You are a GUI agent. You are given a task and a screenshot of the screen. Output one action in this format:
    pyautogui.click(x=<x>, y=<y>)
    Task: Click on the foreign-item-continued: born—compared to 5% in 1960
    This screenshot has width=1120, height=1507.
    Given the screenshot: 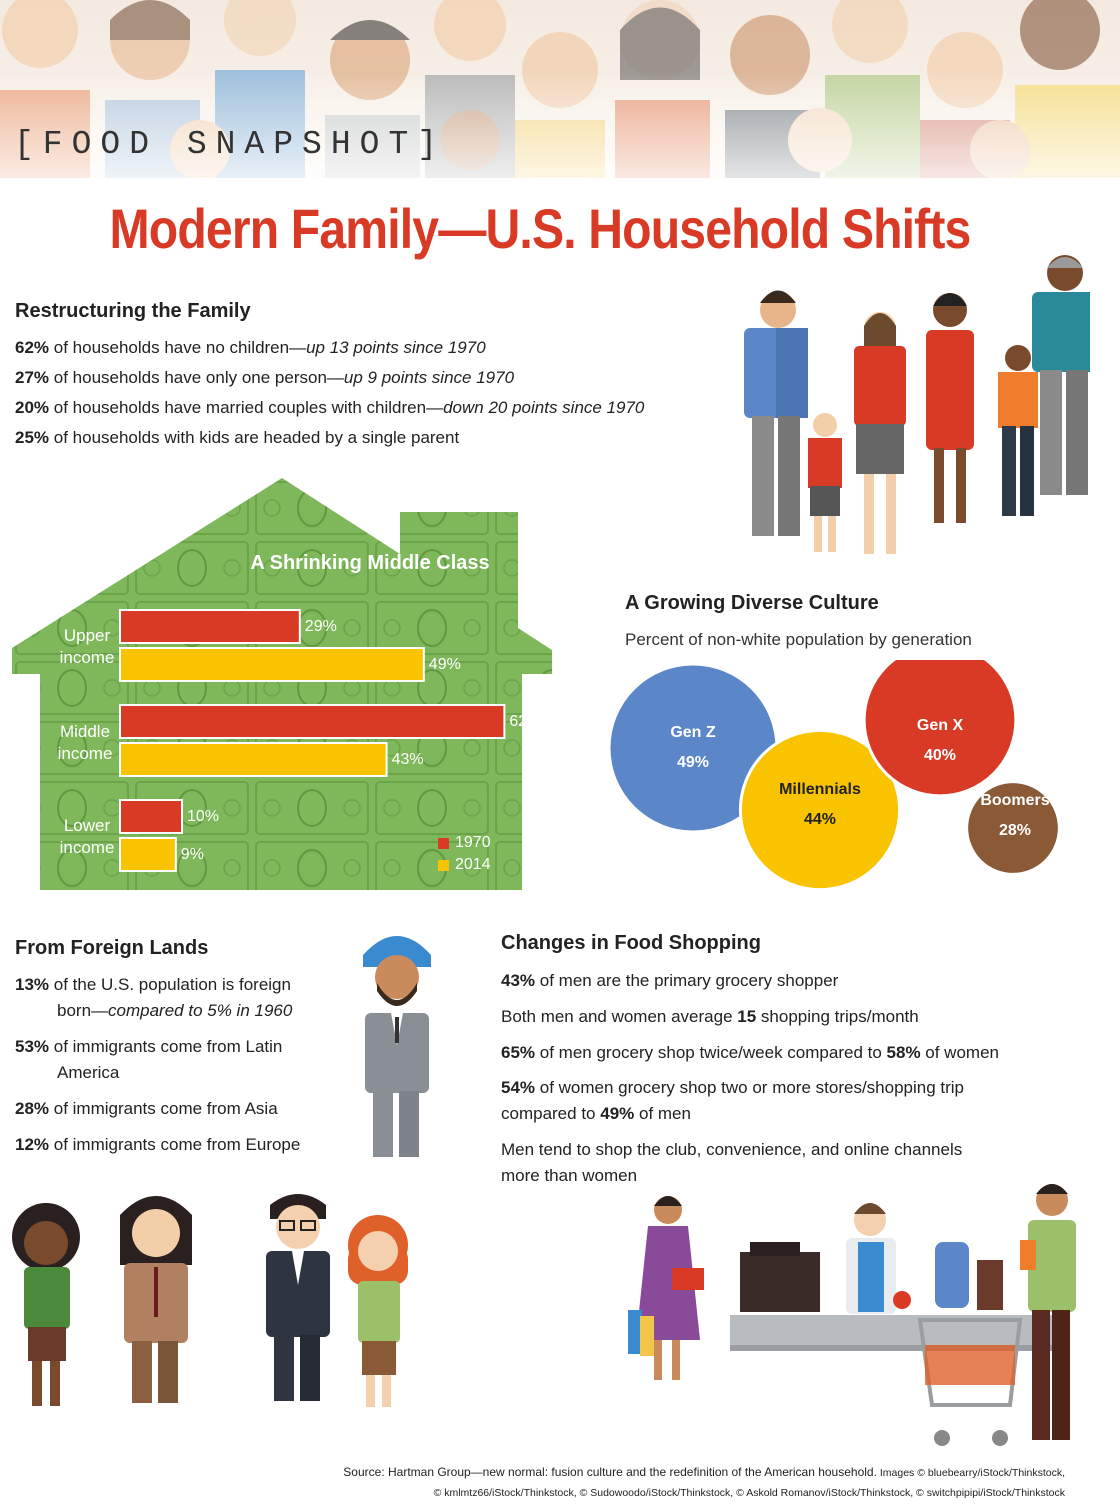 What is the action you would take?
    pyautogui.click(x=174, y=1011)
    